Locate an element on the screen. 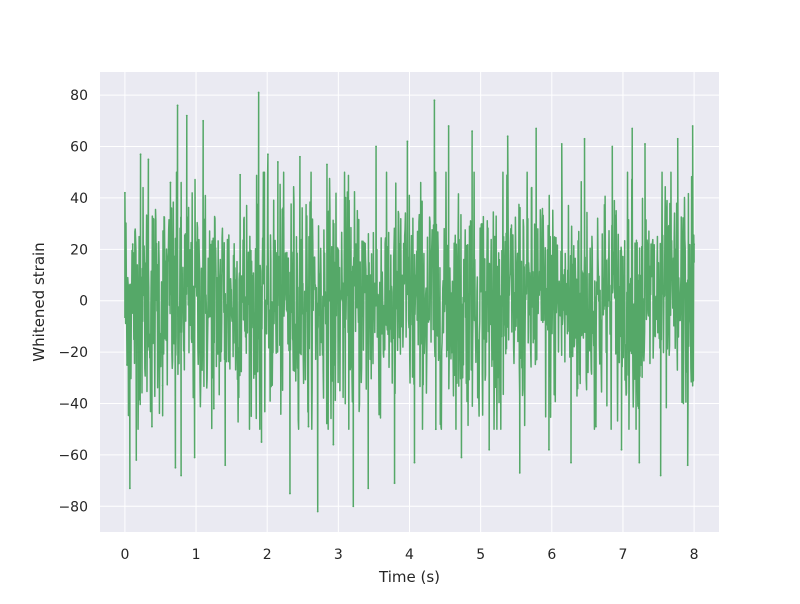  y-tick-label: −60 is located at coordinates (73, 456).